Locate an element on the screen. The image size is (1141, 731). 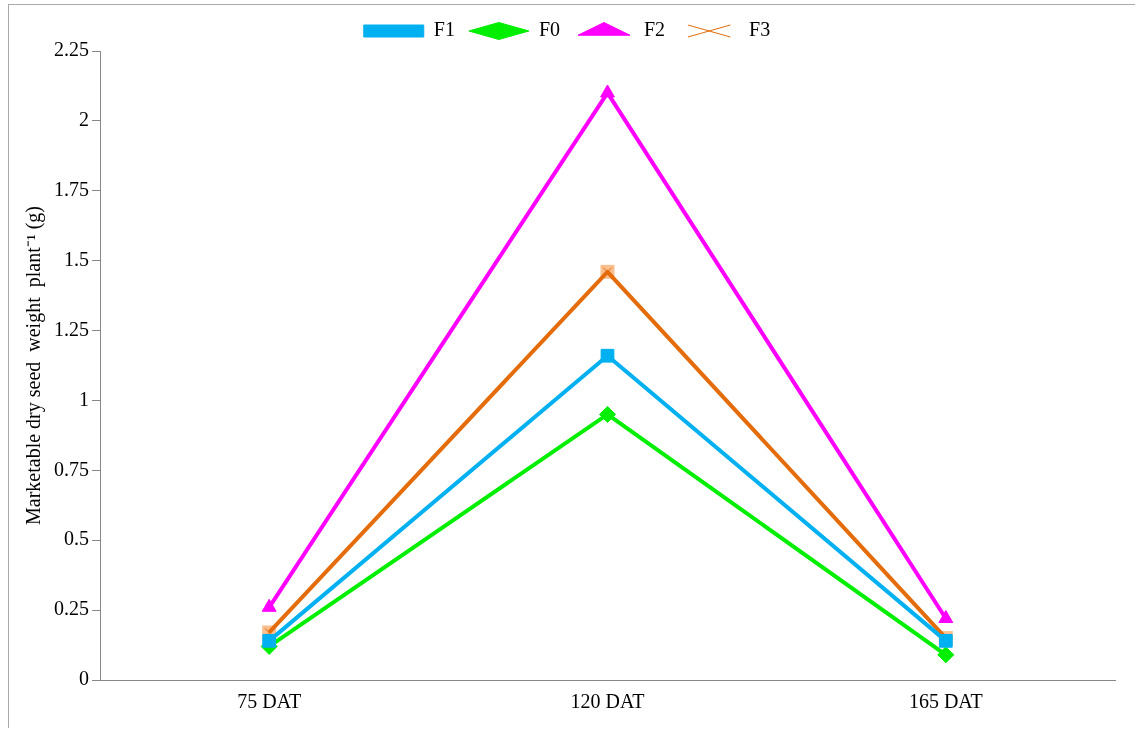
legend-label: F0 is located at coordinates (549, 29).